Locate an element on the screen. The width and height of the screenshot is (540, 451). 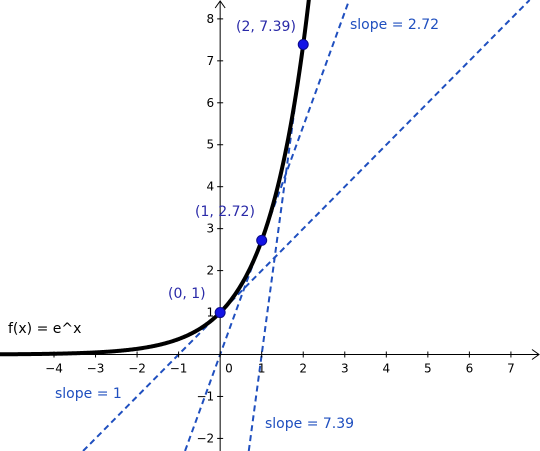
x-tick-label: 2 is located at coordinates (303, 369).